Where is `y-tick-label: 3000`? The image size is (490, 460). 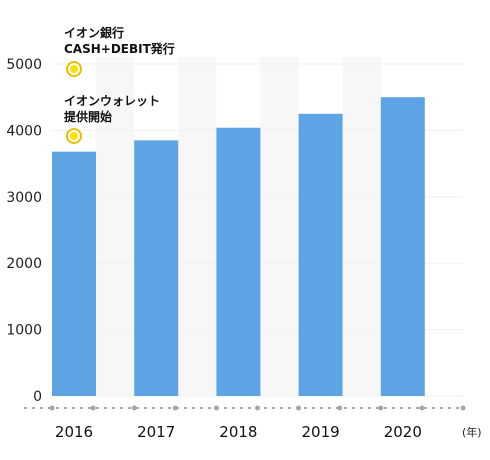
y-tick-label: 3000 is located at coordinates (24, 198).